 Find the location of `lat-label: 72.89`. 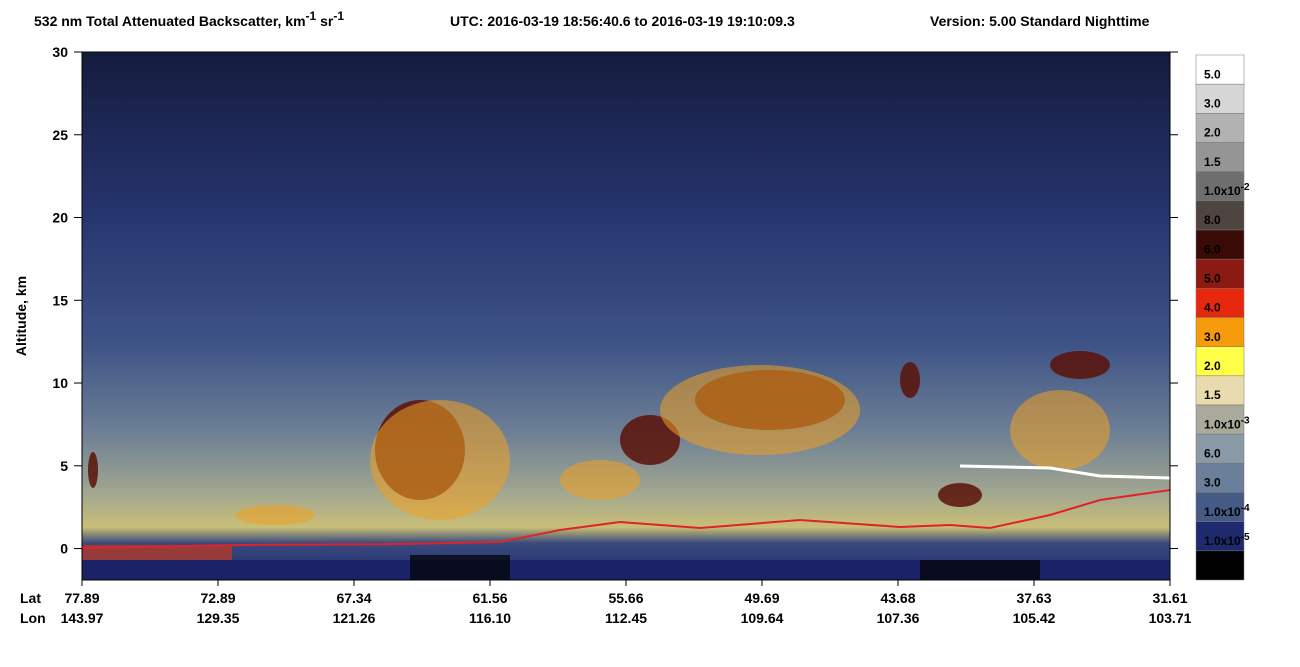

lat-label: 72.89 is located at coordinates (217, 598).